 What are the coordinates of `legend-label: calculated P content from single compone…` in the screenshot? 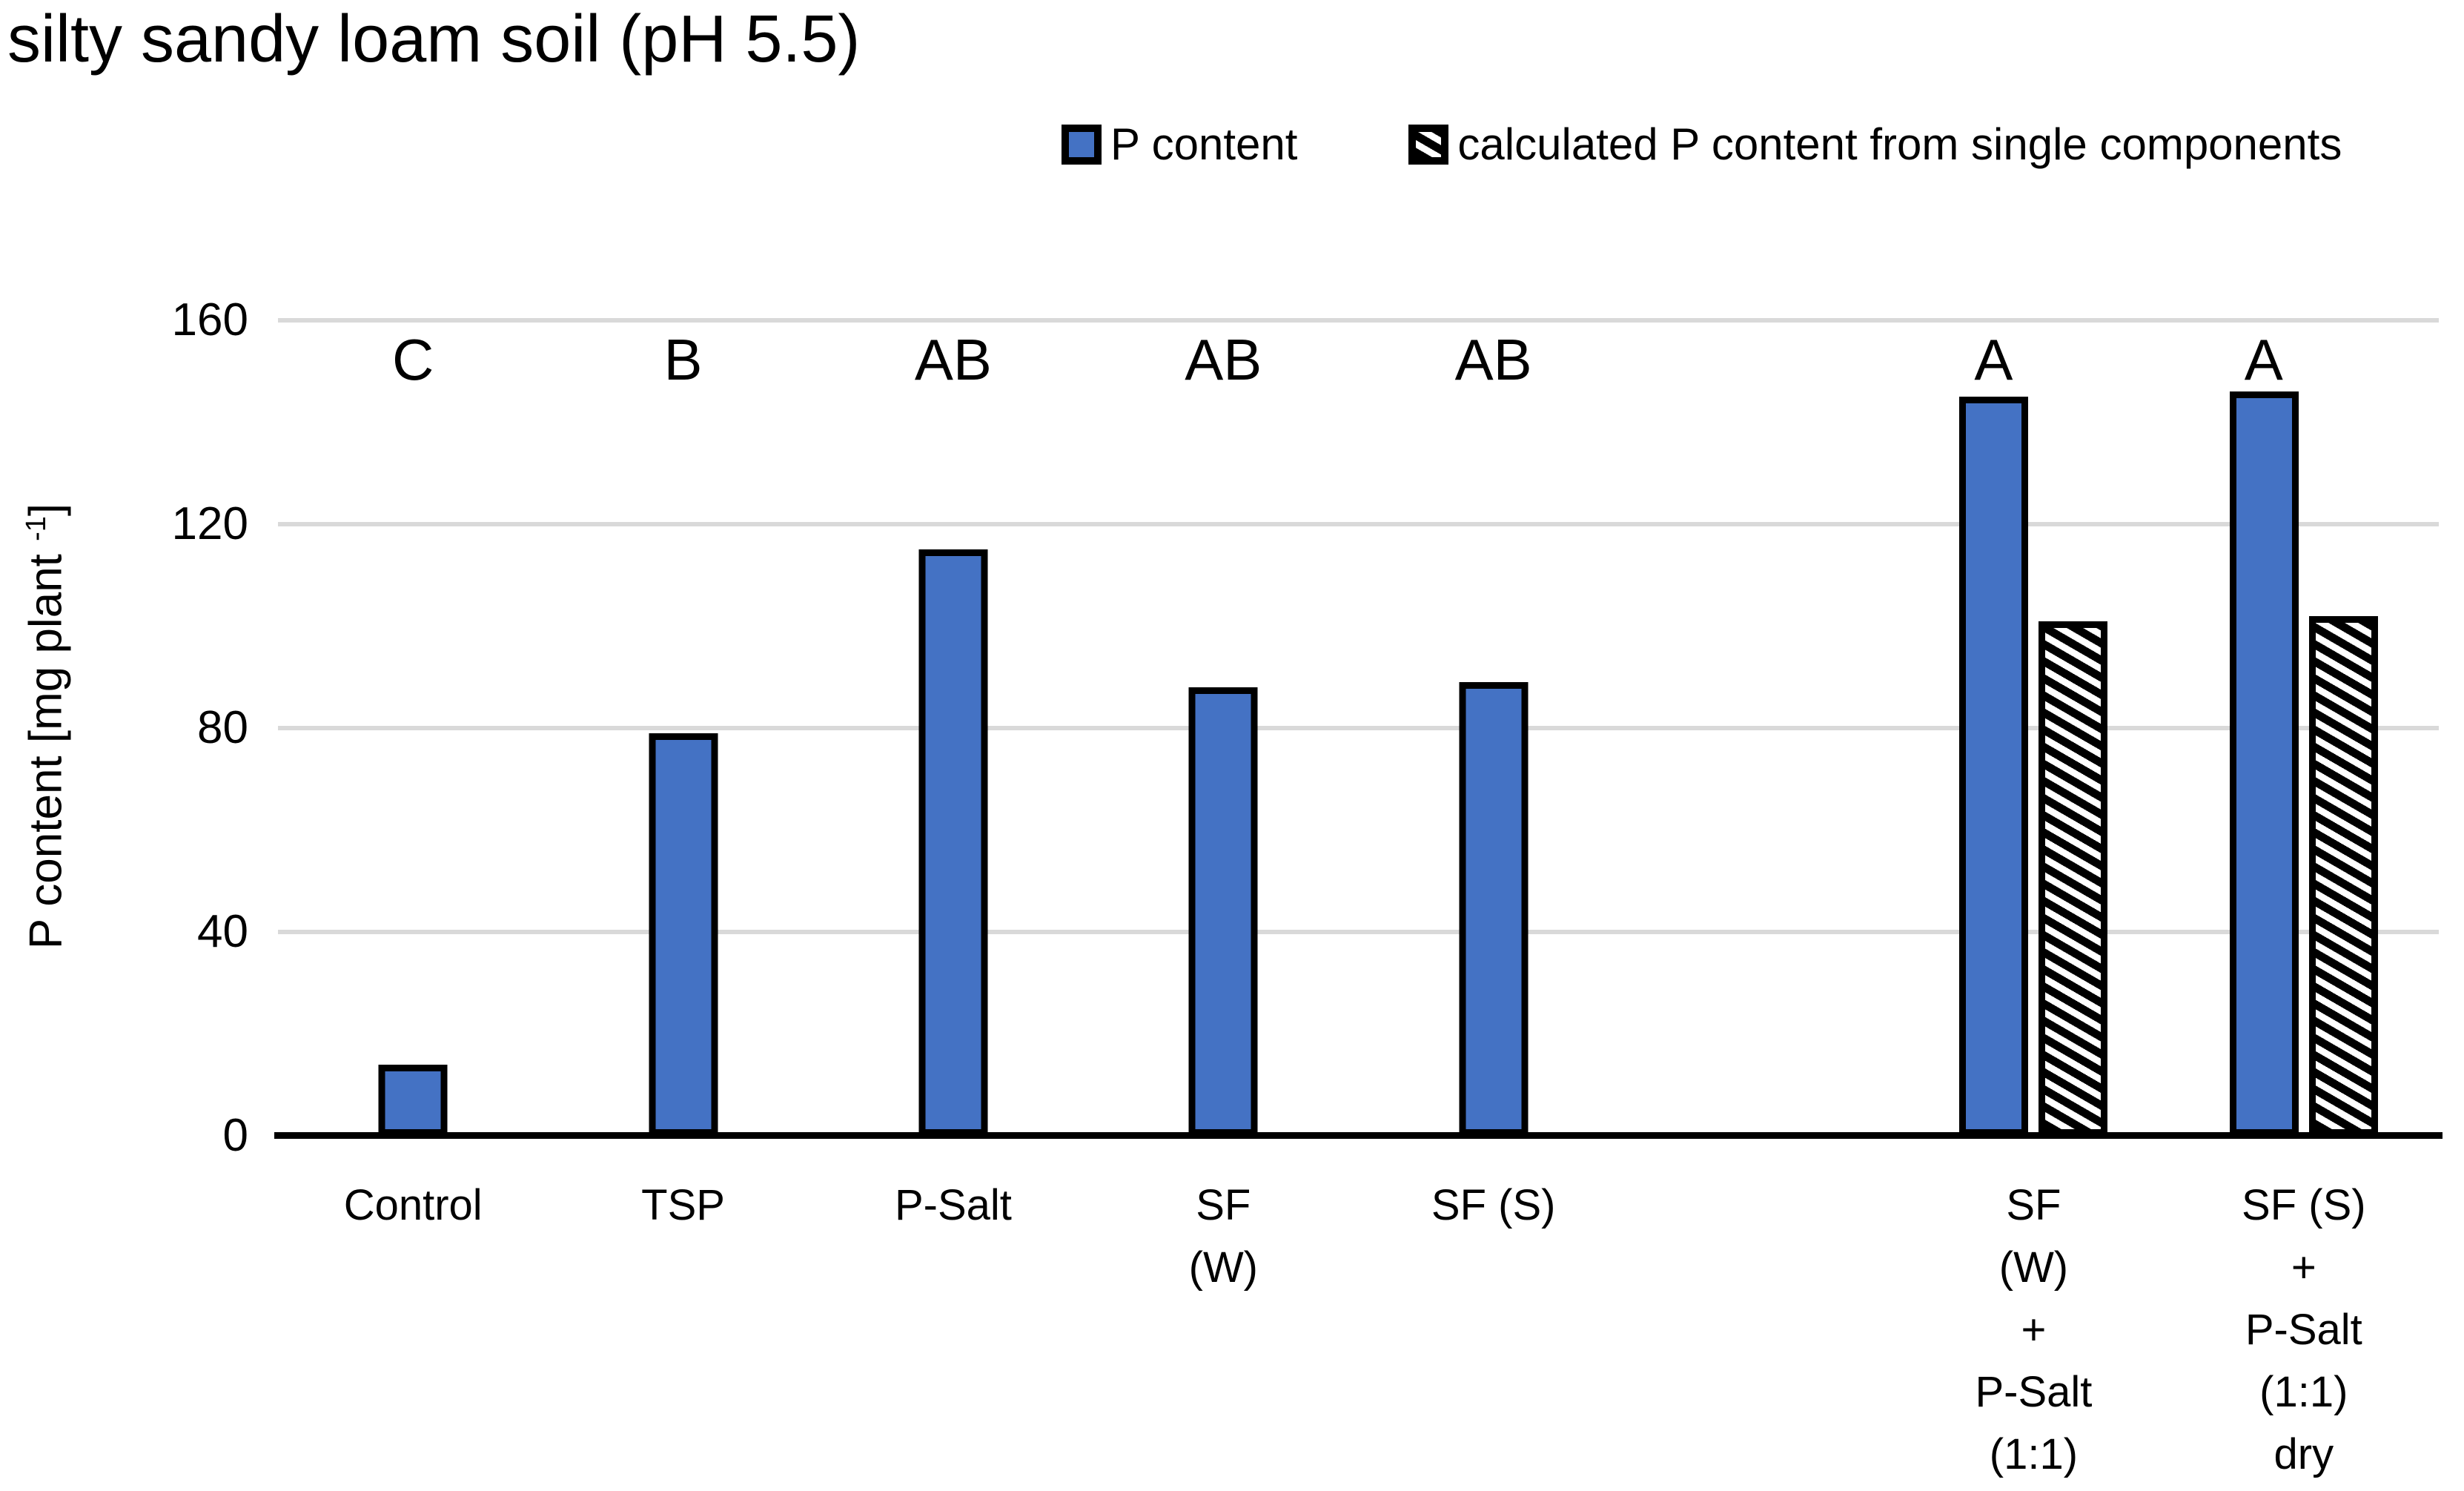 It's located at (1899, 144).